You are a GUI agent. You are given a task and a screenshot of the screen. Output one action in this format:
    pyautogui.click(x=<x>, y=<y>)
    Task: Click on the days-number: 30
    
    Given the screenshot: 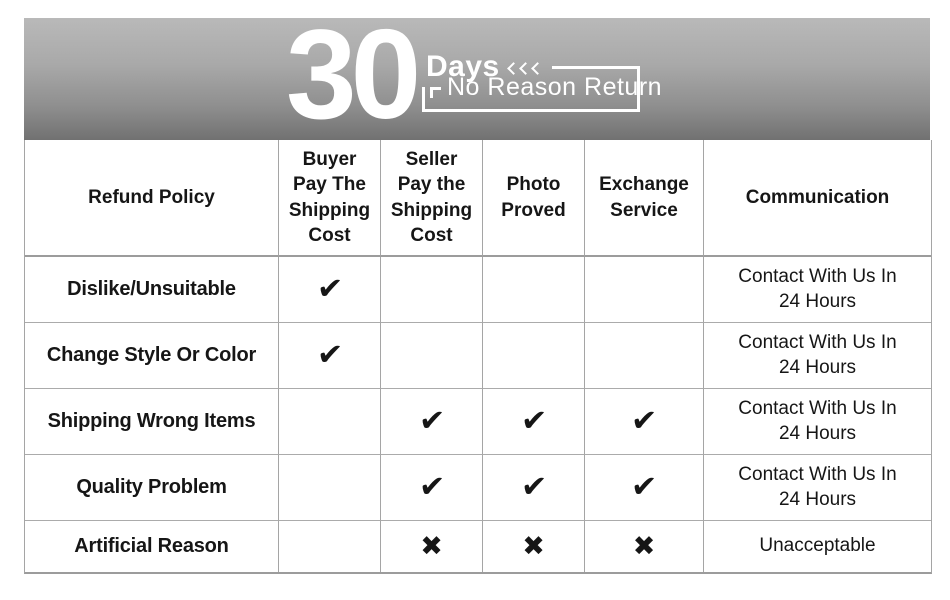 What is the action you would take?
    pyautogui.click(x=353, y=74)
    